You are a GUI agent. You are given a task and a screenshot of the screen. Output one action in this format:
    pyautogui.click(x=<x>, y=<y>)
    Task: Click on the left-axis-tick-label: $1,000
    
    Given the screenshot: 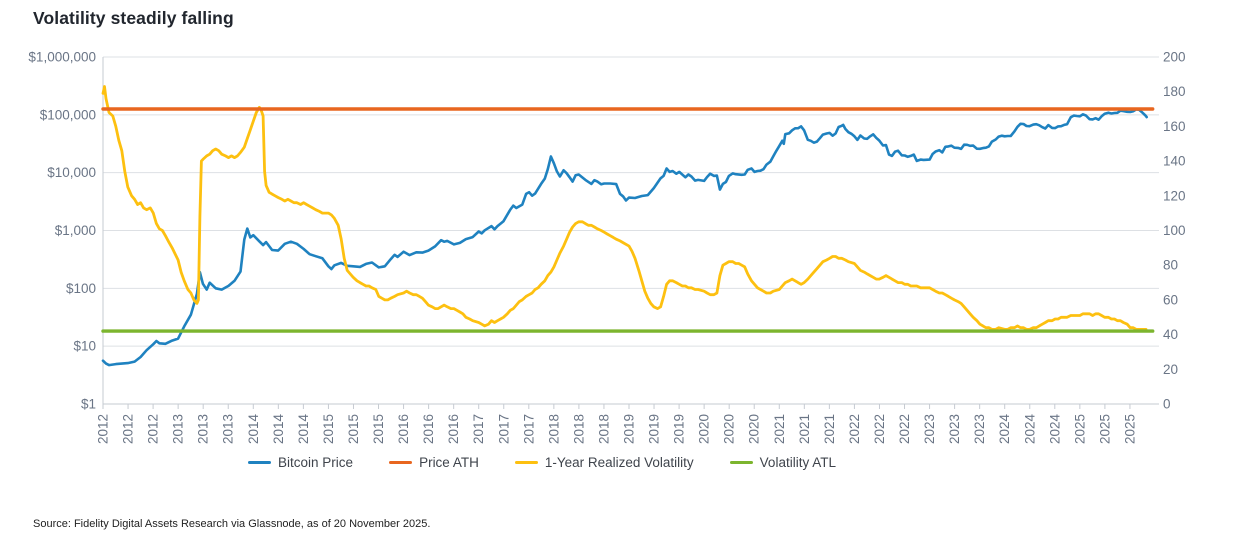 What is the action you would take?
    pyautogui.click(x=75, y=230)
    